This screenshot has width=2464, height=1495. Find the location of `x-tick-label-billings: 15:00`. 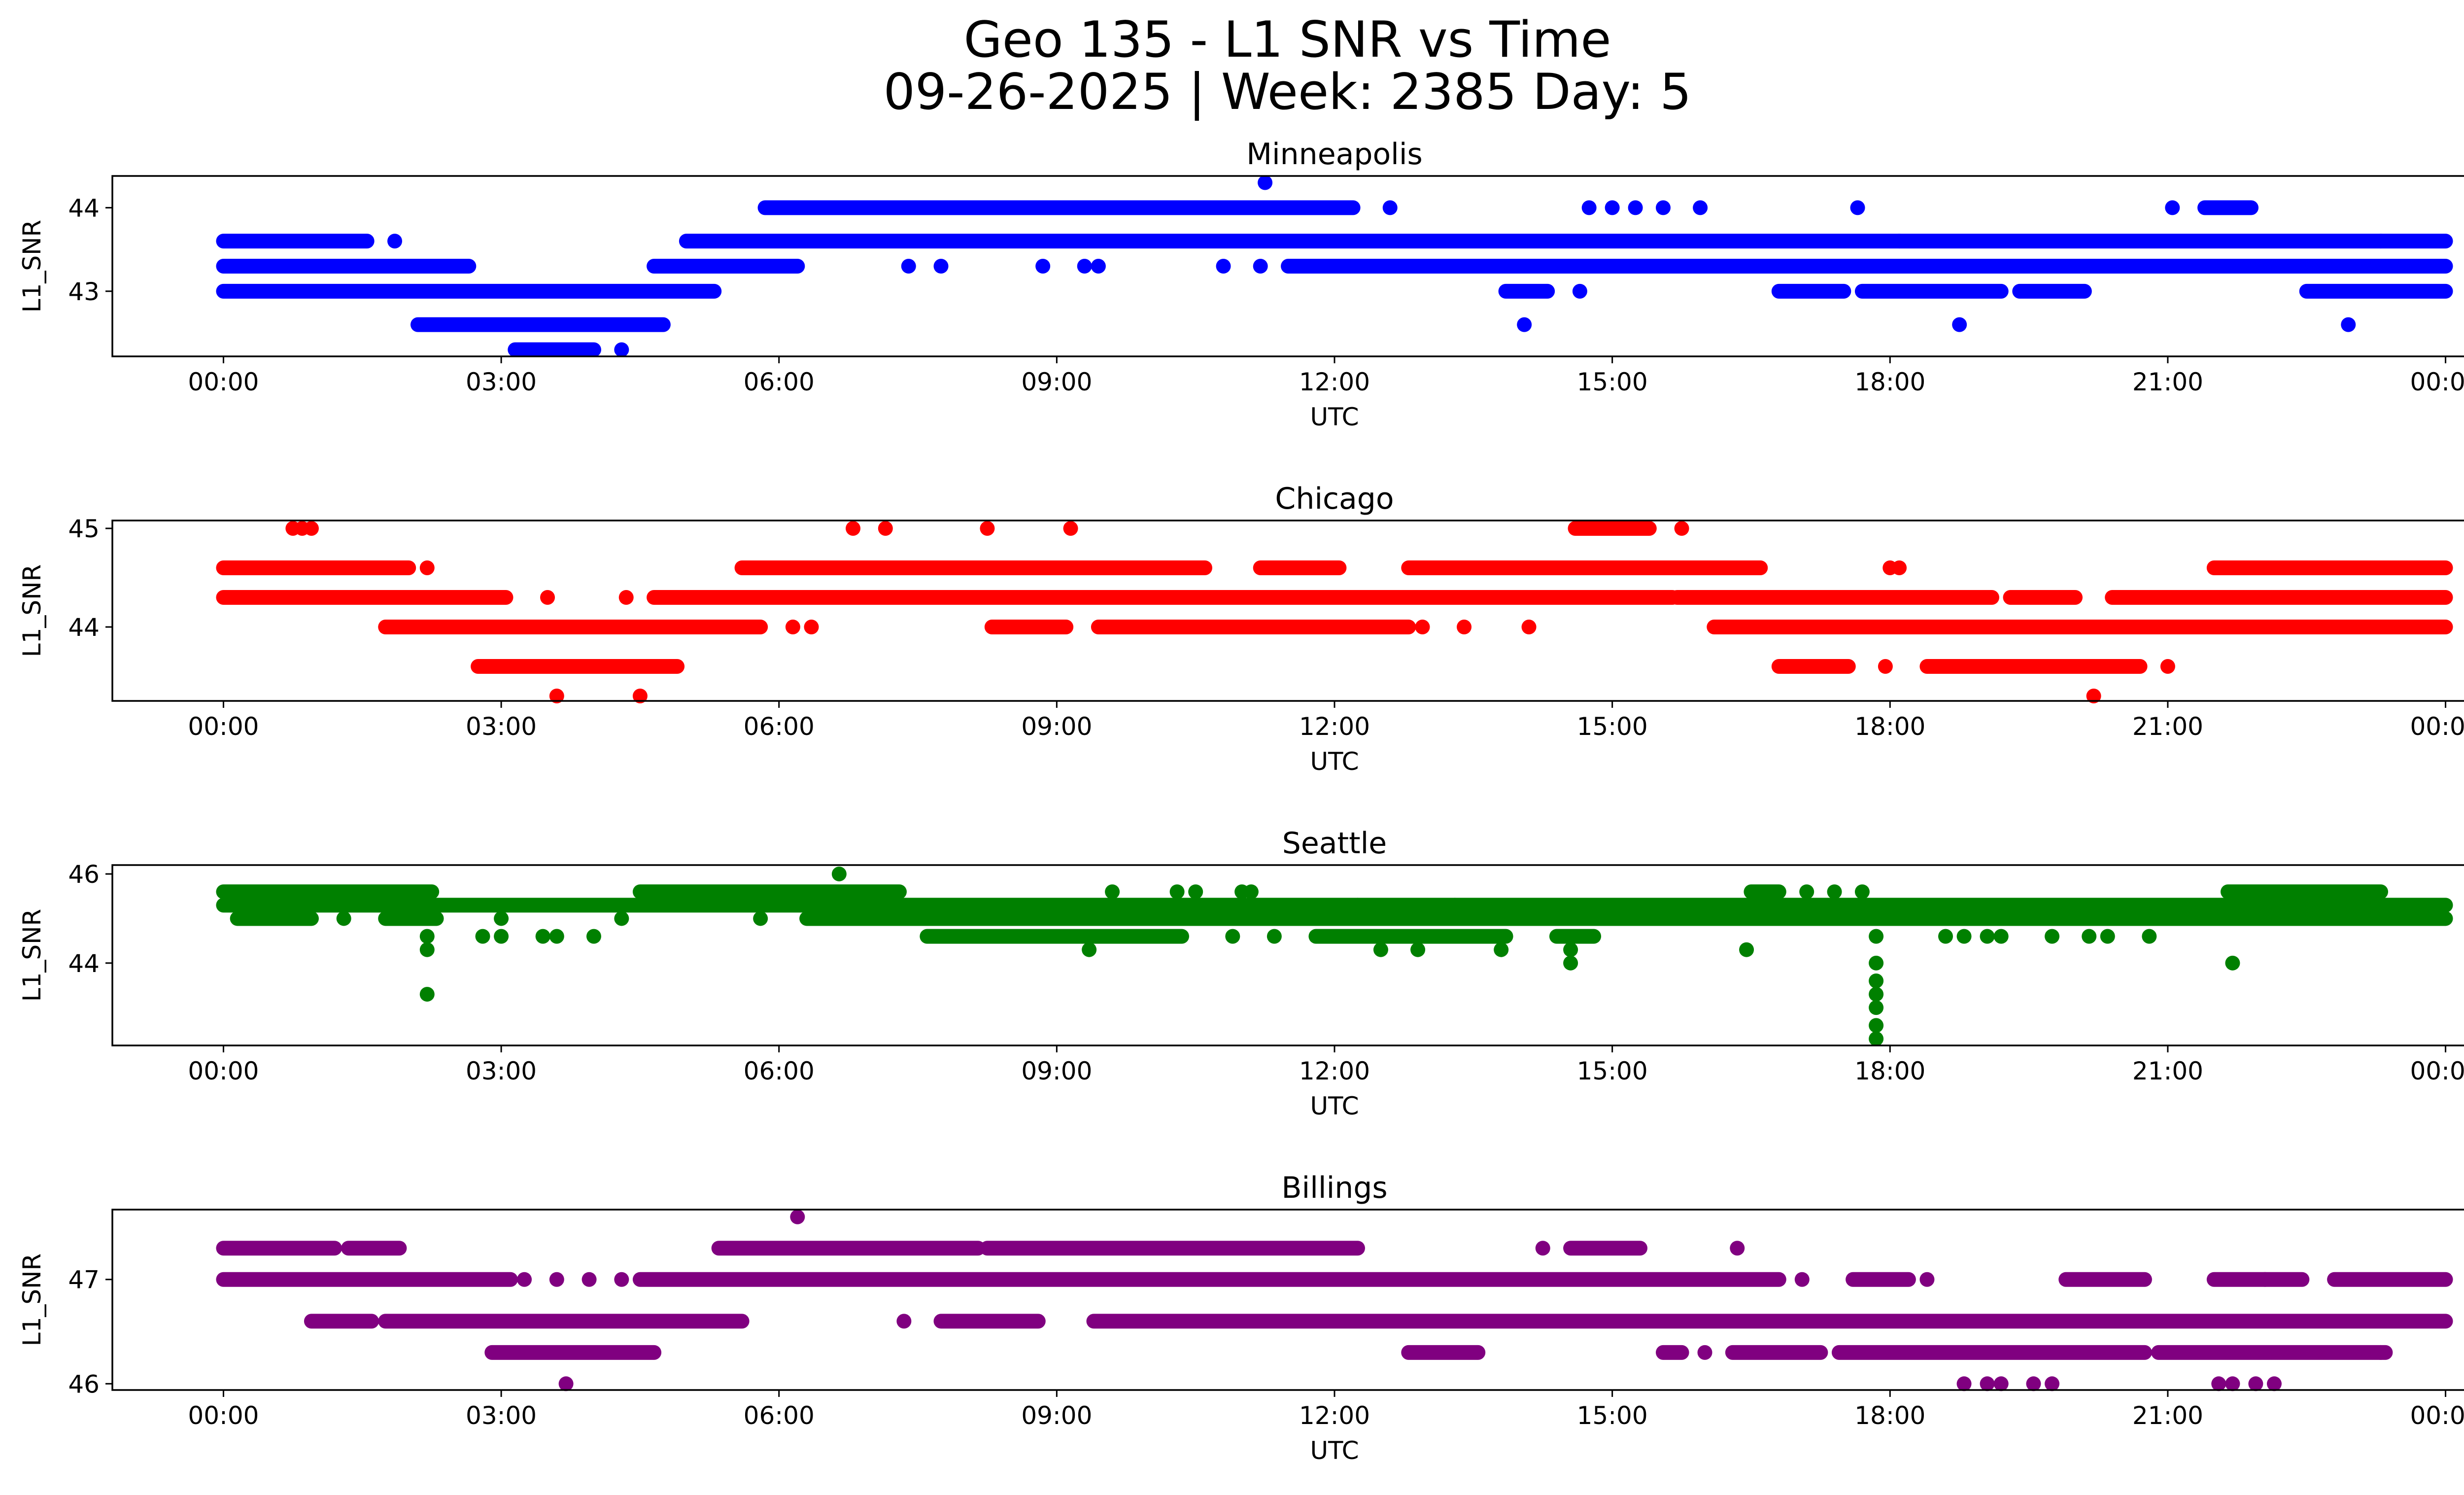

x-tick-label-billings: 15:00 is located at coordinates (1612, 1415).